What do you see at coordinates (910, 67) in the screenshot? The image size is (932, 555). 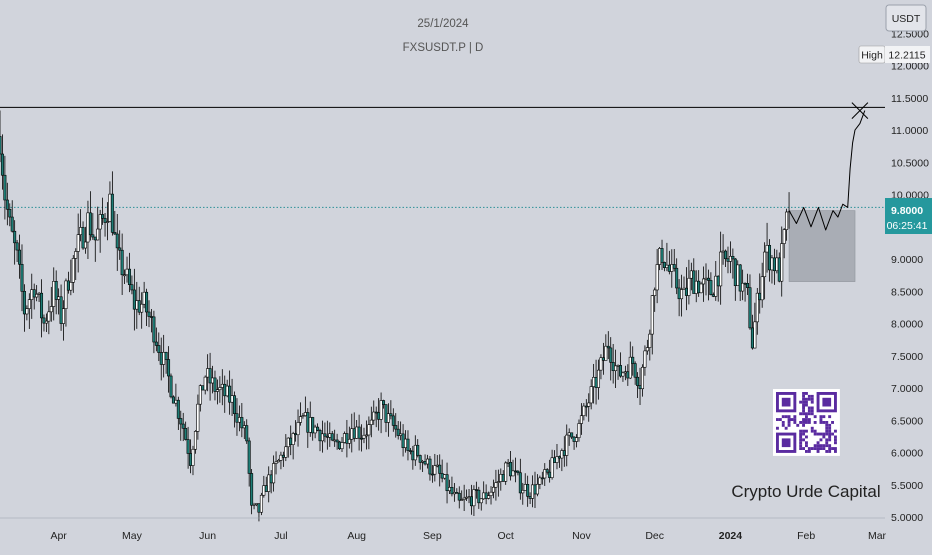 I see `price-tick-label: 12.0000` at bounding box center [910, 67].